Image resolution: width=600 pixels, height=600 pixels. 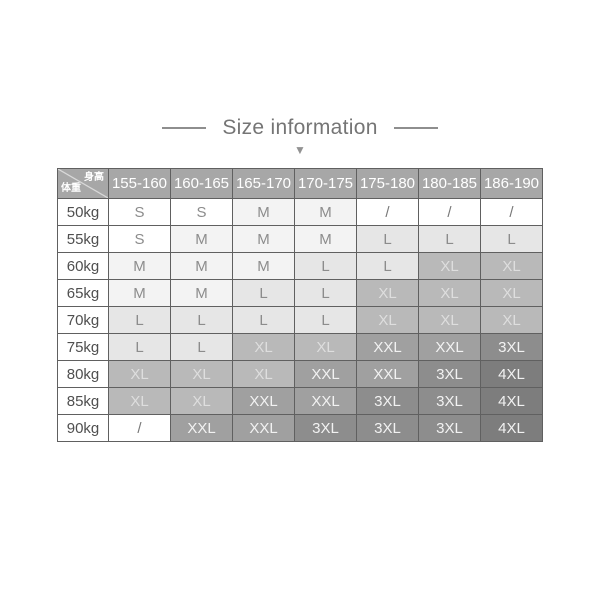 I want to click on title-row: Size information, so click(x=300, y=128).